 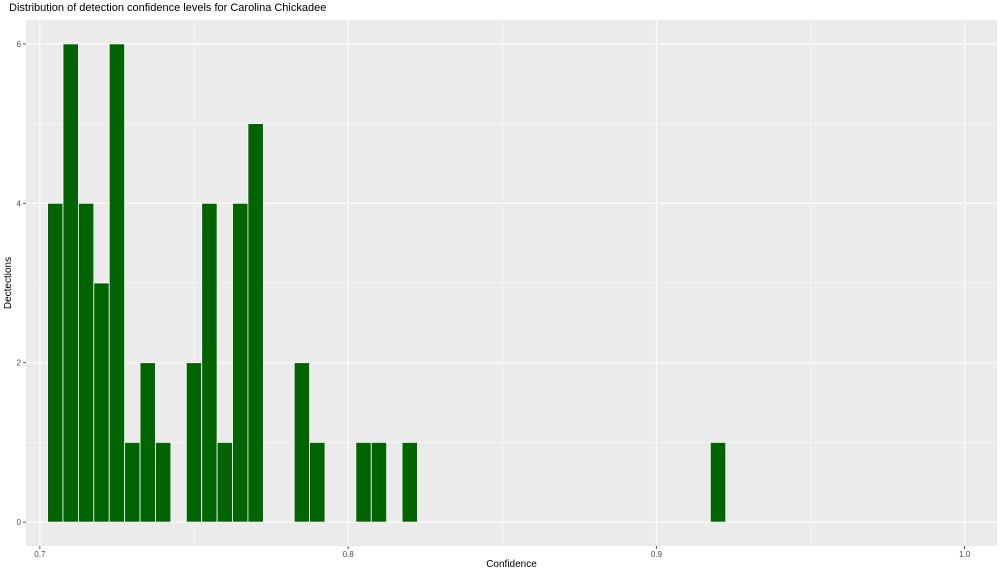 What do you see at coordinates (19, 522) in the screenshot?
I see `y-tick-label: 0` at bounding box center [19, 522].